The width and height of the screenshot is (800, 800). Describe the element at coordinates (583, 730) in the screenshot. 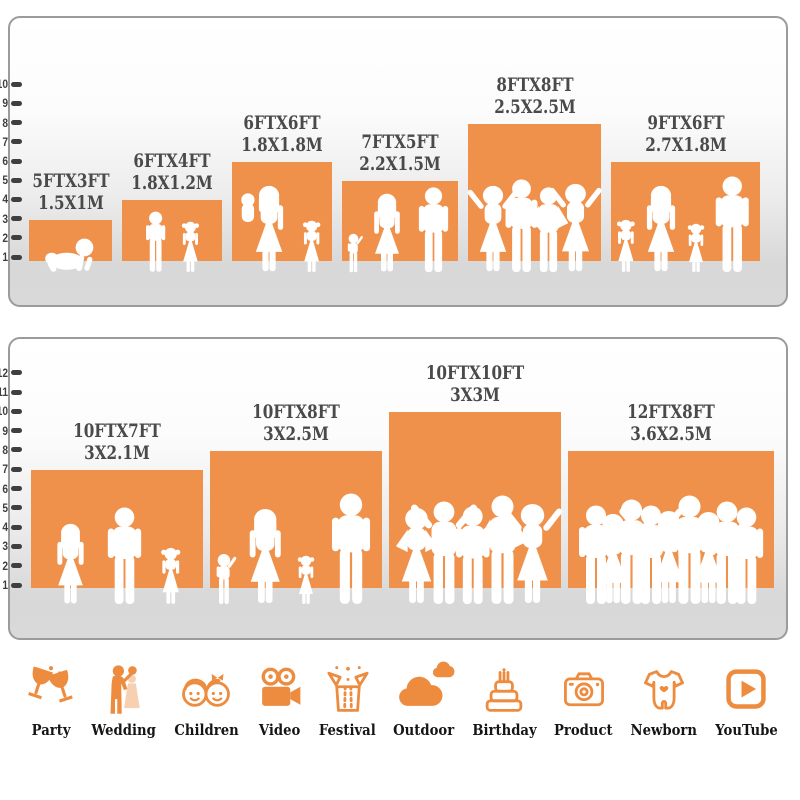

I see `category-label: Product` at that location.